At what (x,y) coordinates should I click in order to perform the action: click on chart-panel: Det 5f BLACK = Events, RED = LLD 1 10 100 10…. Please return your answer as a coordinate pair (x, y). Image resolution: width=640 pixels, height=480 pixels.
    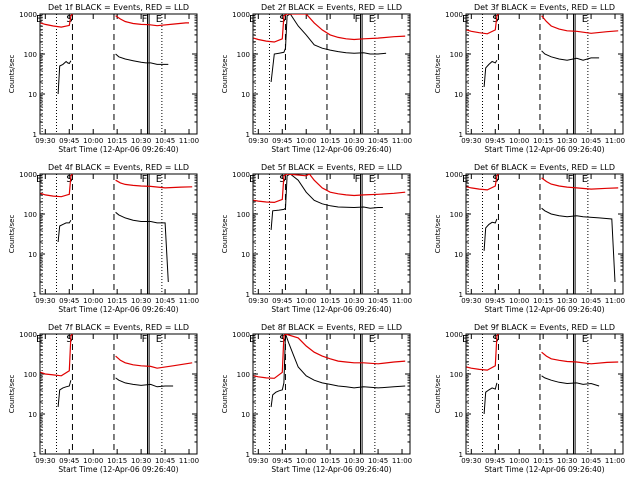
    Looking at the image, I should click on (316, 238).